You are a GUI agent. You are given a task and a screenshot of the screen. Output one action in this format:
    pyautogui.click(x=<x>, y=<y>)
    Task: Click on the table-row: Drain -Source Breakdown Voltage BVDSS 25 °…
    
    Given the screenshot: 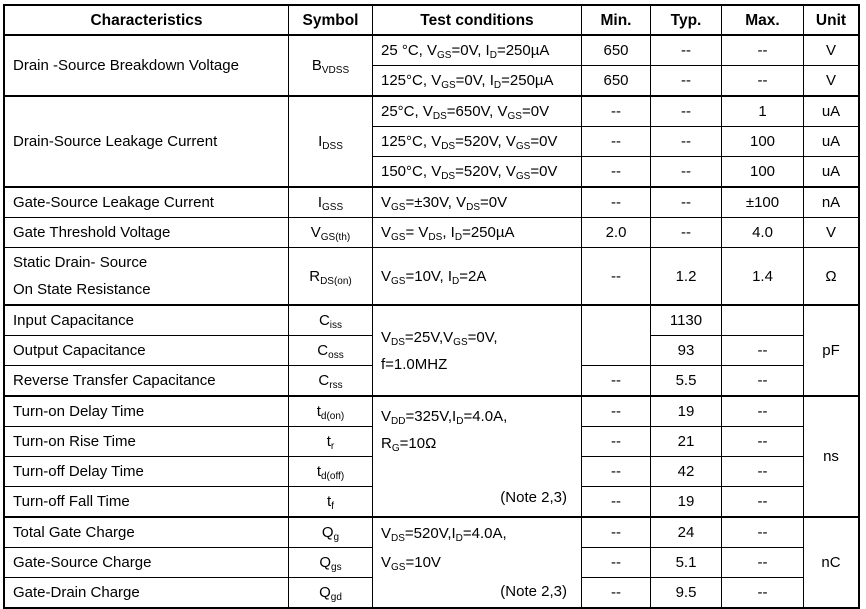 What is the action you would take?
    pyautogui.click(x=431, y=65)
    